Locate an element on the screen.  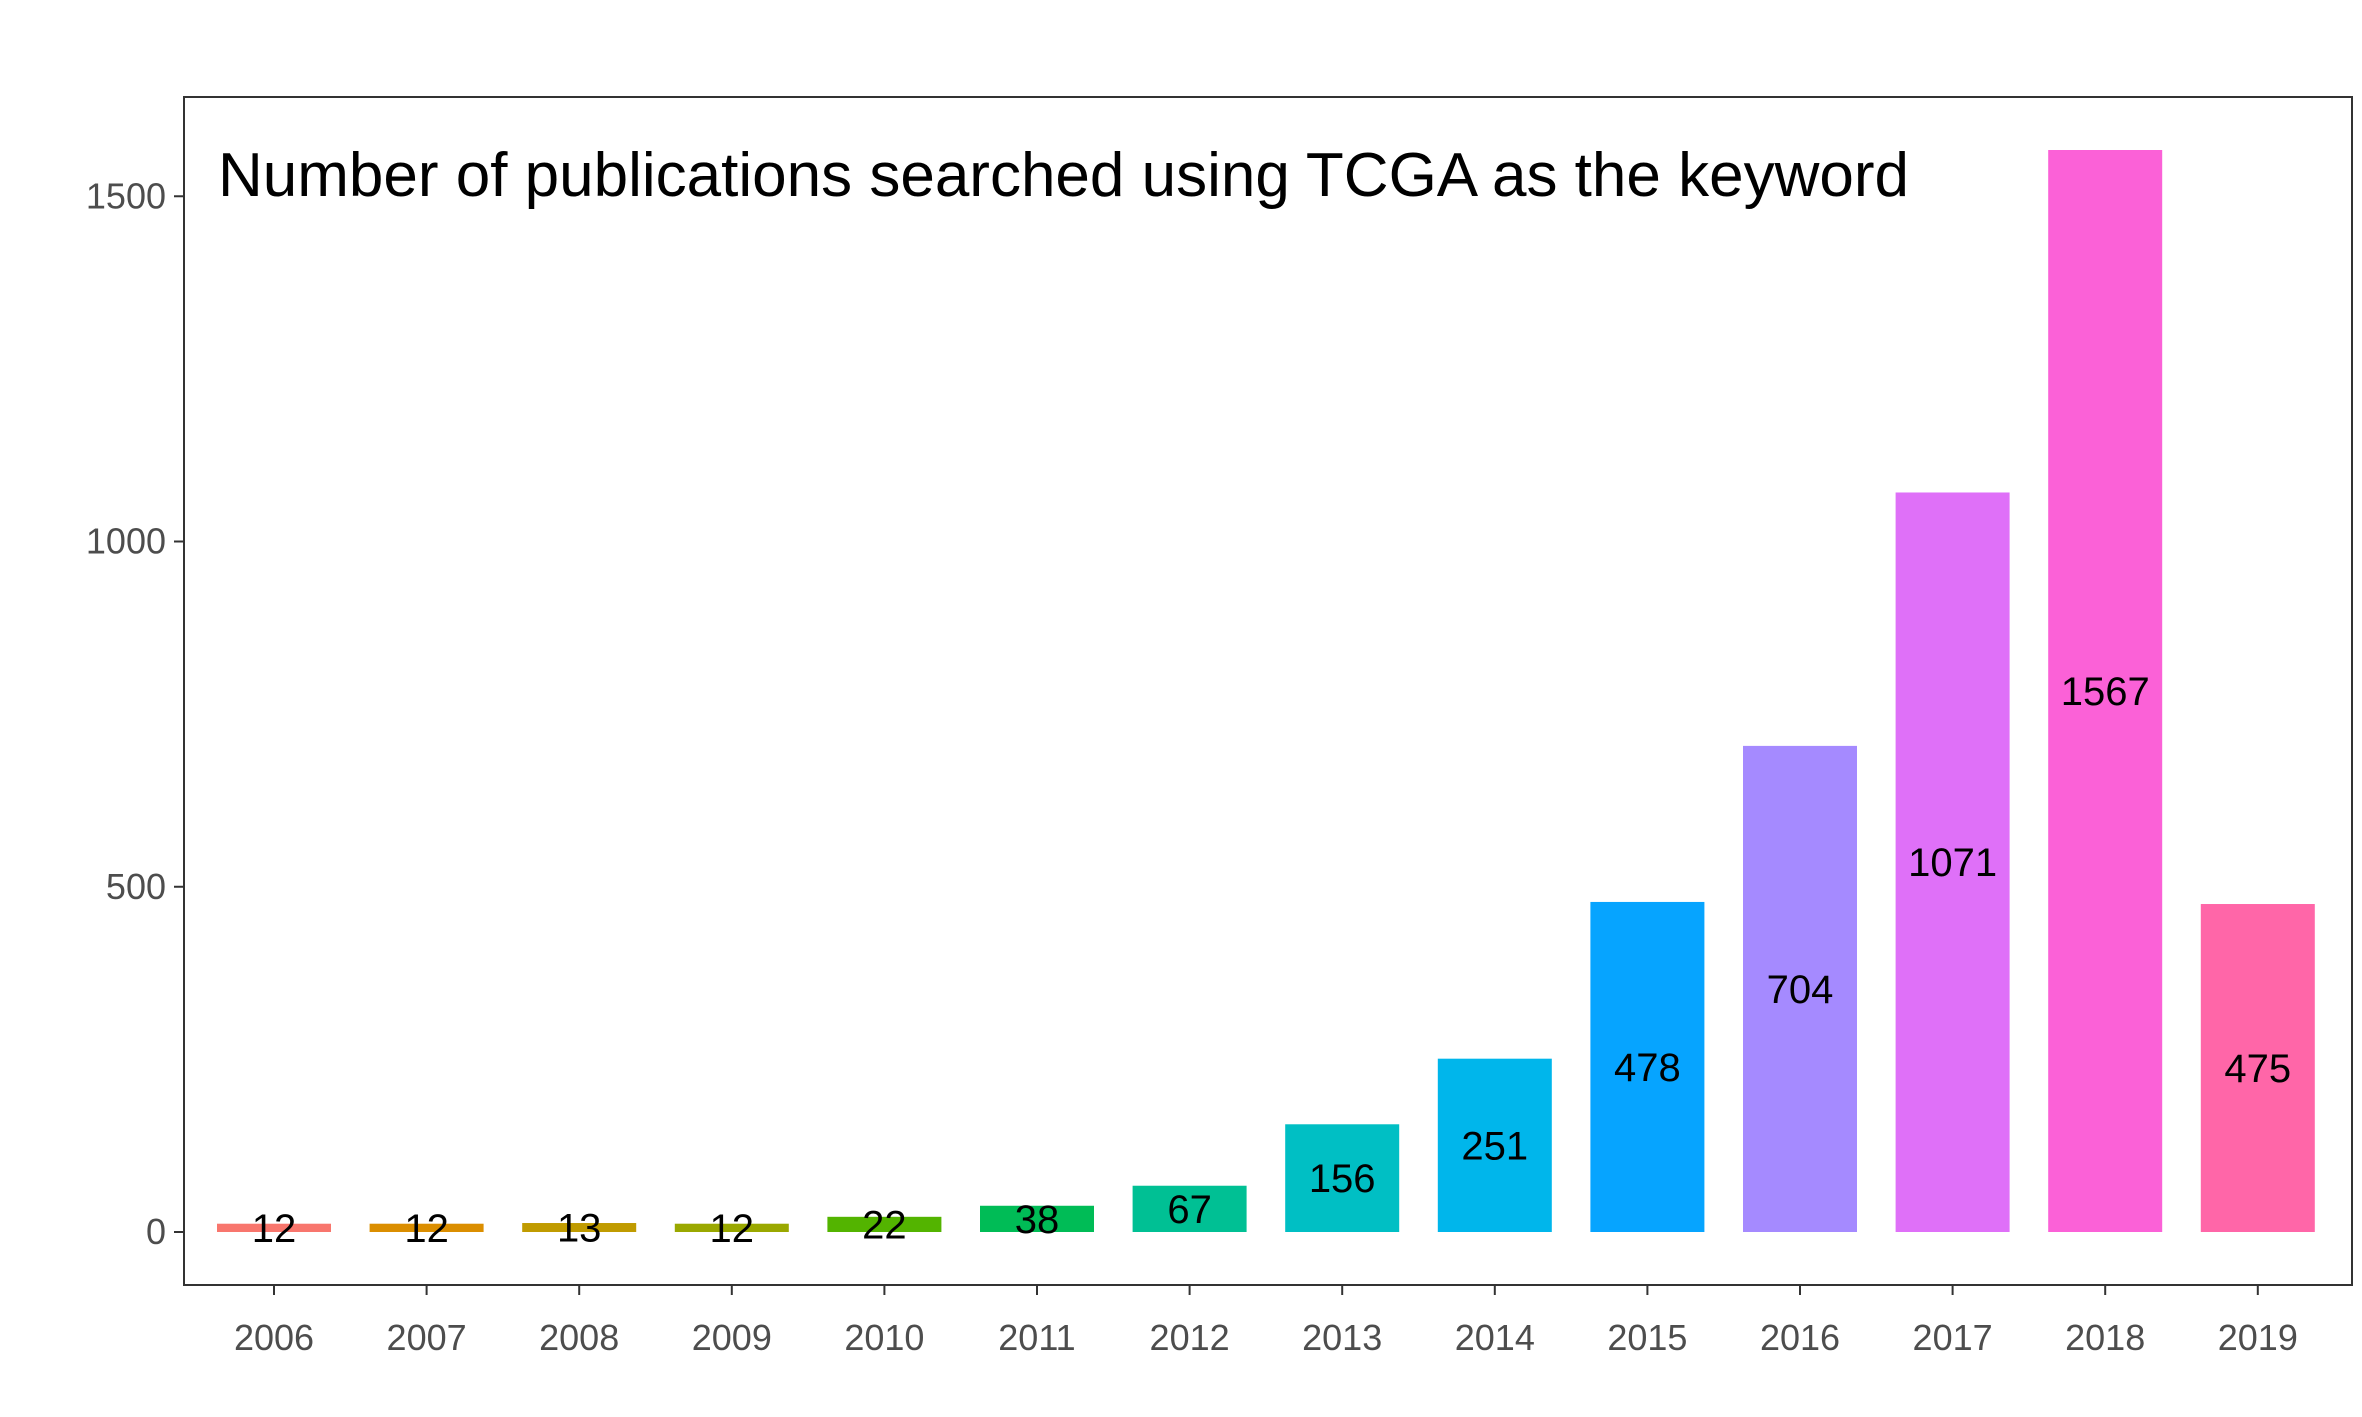
bar-2010 is located at coordinates (884, 1224).